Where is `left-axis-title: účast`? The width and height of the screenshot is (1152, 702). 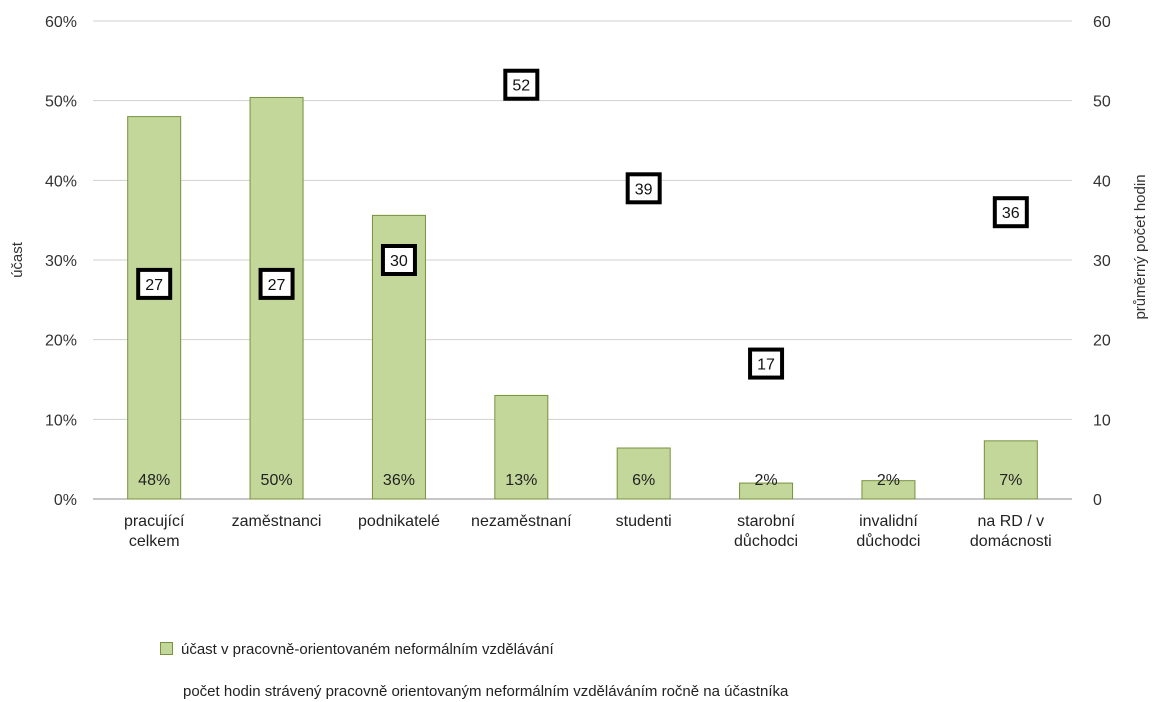
left-axis-title: účast is located at coordinates (17, 259).